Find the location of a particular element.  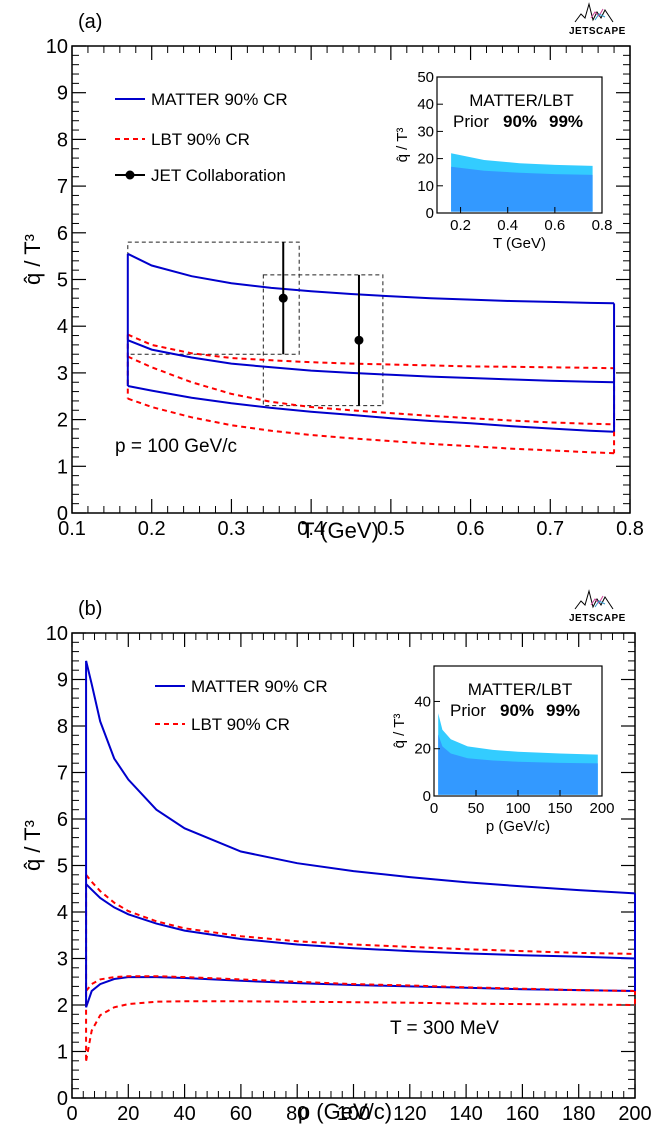

x-axis-label: p (GeV/c) is located at coordinates (345, 1111).